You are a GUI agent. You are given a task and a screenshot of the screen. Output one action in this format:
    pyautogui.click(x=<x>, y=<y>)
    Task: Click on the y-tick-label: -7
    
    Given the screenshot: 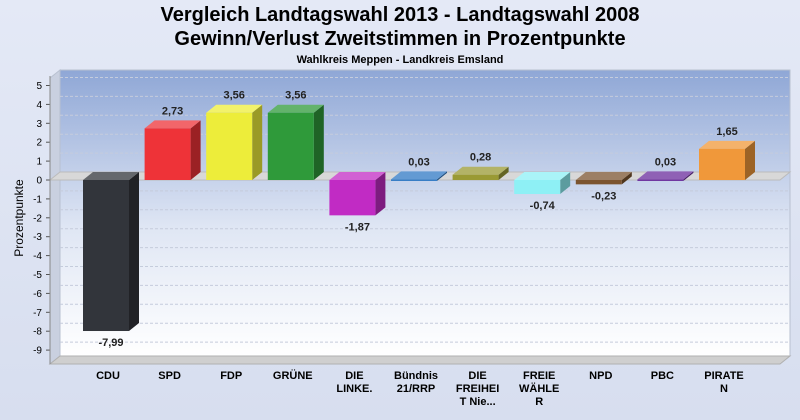 What is the action you would take?
    pyautogui.click(x=37, y=313)
    